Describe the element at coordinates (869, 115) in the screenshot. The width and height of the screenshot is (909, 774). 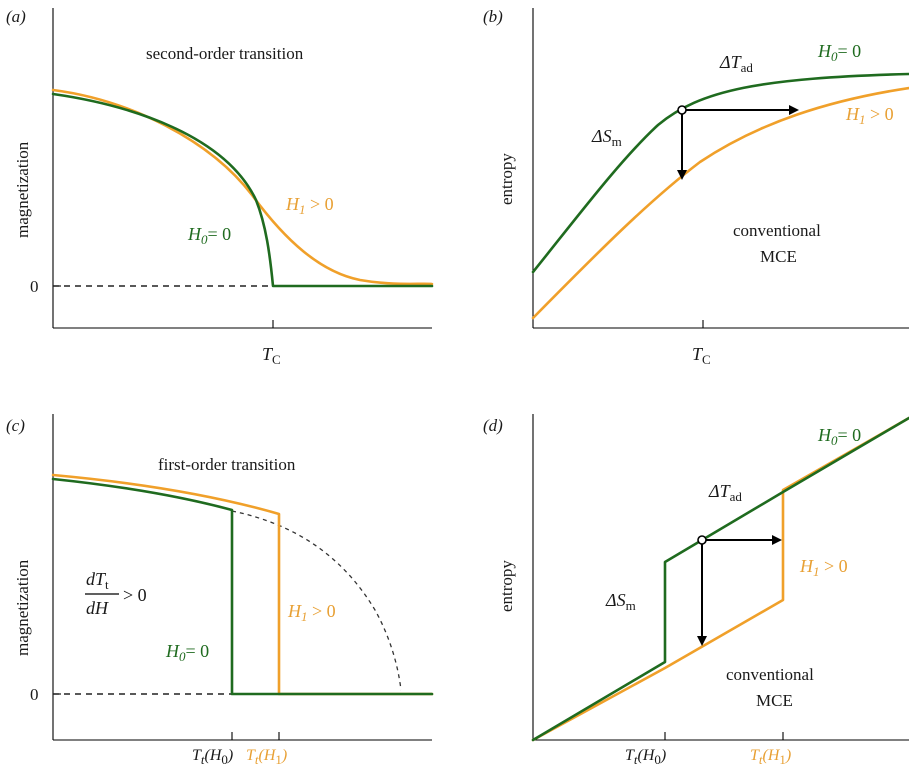
I see `panel-b-orange-label: H1 > 0` at that location.